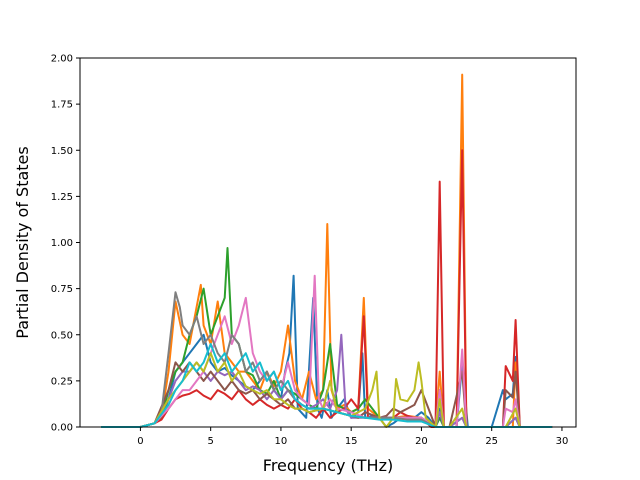 Image resolution: width=640 pixels, height=480 pixels. Describe the element at coordinates (62, 428) in the screenshot. I see `y-tick-label: 0.00` at that location.